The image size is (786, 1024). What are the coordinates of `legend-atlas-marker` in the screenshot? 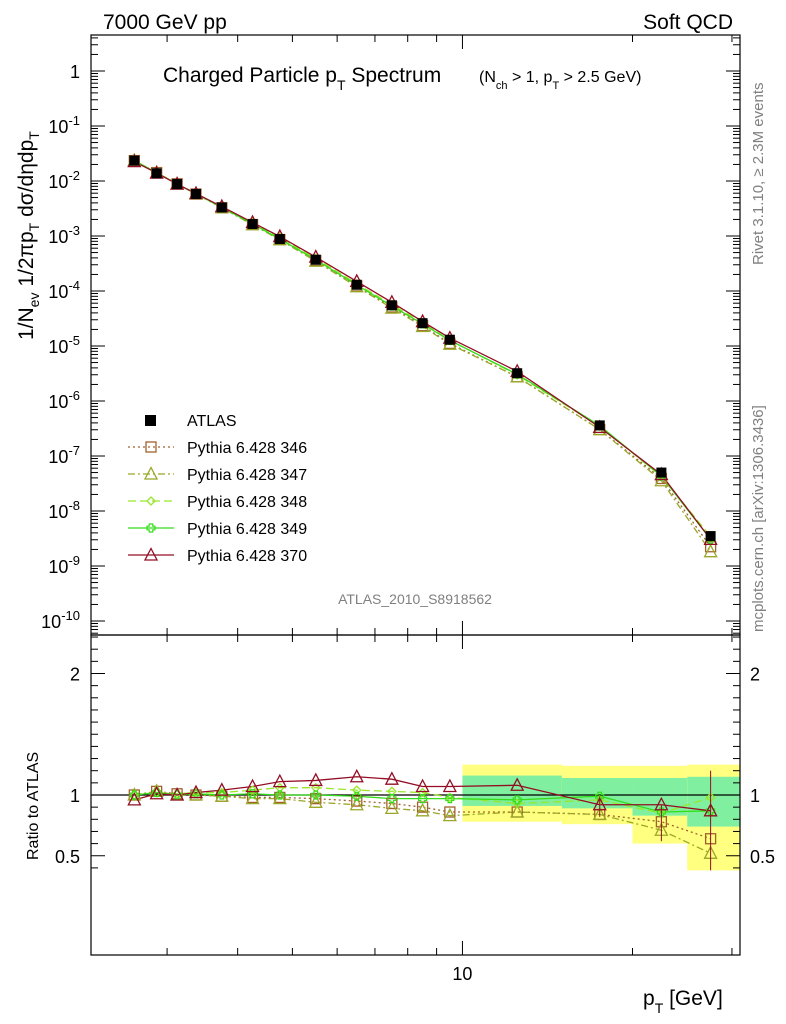 It's located at (150, 420).